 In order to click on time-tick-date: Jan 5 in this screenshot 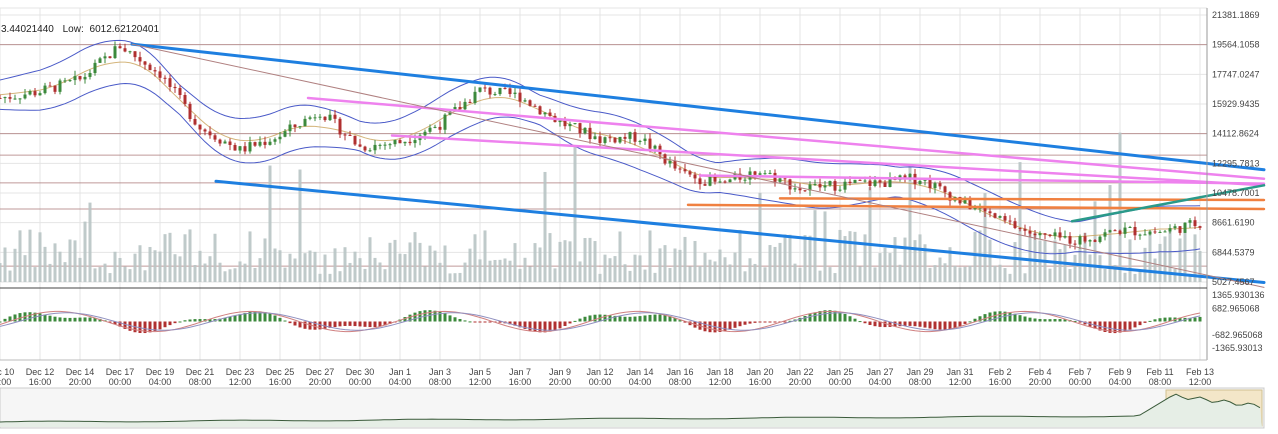, I will do `click(480, 372)`.